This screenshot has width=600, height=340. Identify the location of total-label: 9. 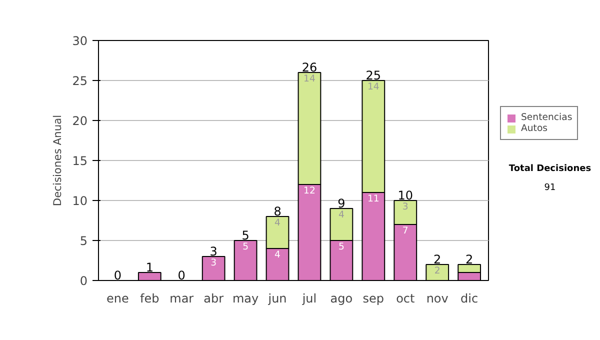
(342, 203).